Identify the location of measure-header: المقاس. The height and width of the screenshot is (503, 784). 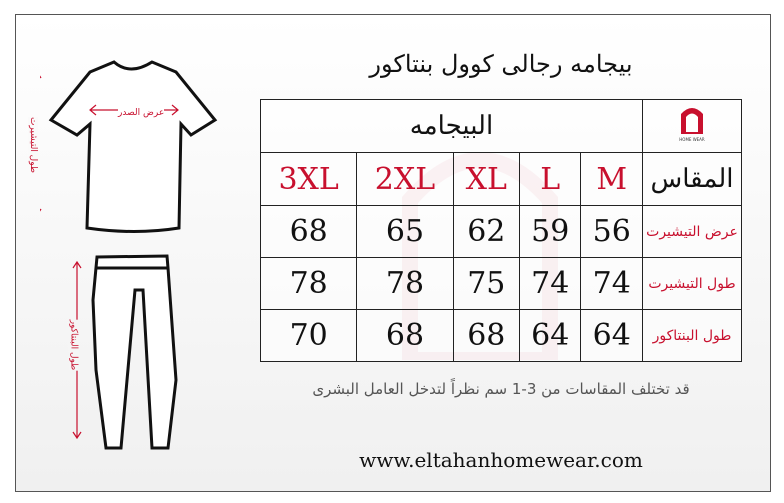
(692, 179).